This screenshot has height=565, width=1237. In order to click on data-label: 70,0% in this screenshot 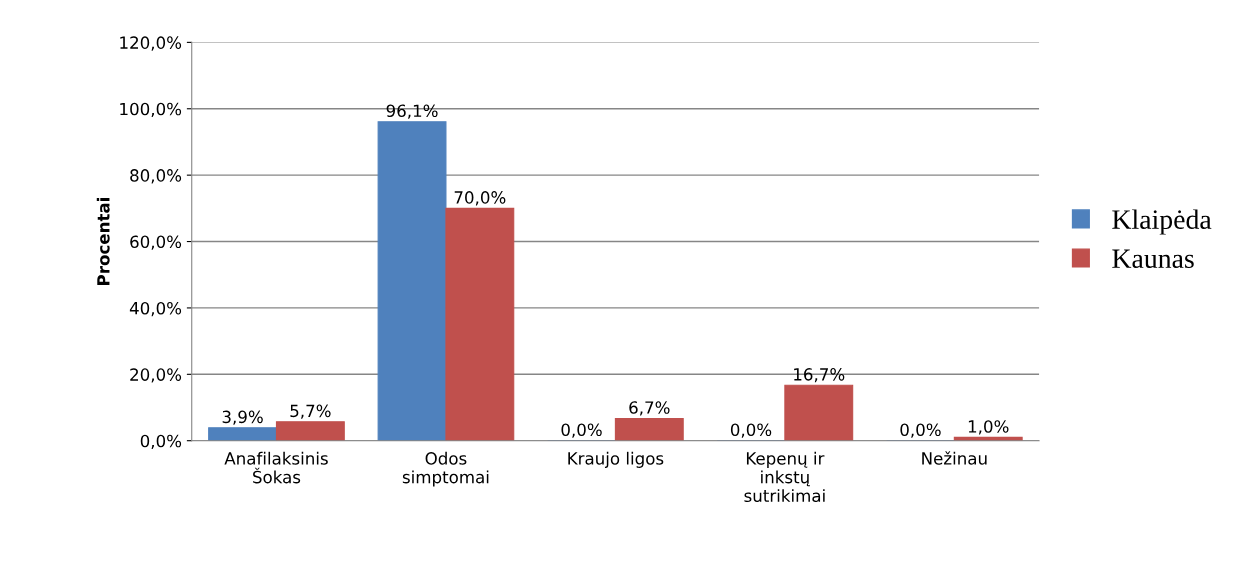, I will do `click(480, 198)`.